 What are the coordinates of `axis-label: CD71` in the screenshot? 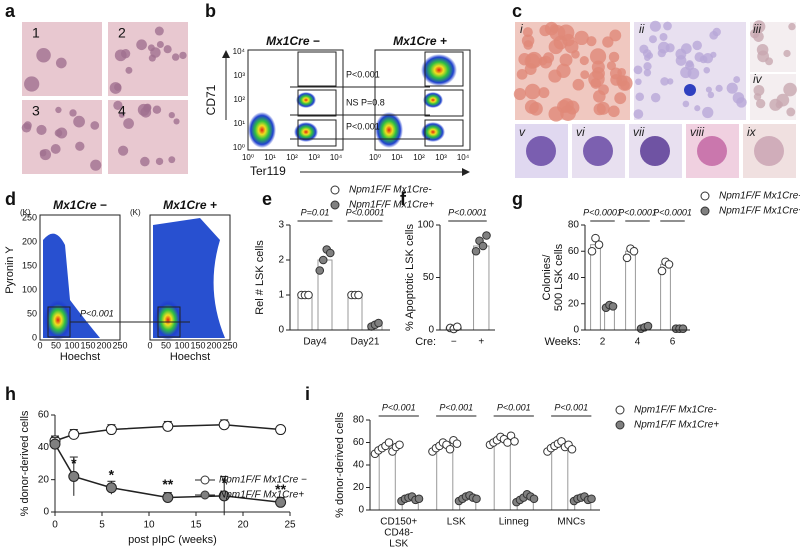 It's located at (211, 99).